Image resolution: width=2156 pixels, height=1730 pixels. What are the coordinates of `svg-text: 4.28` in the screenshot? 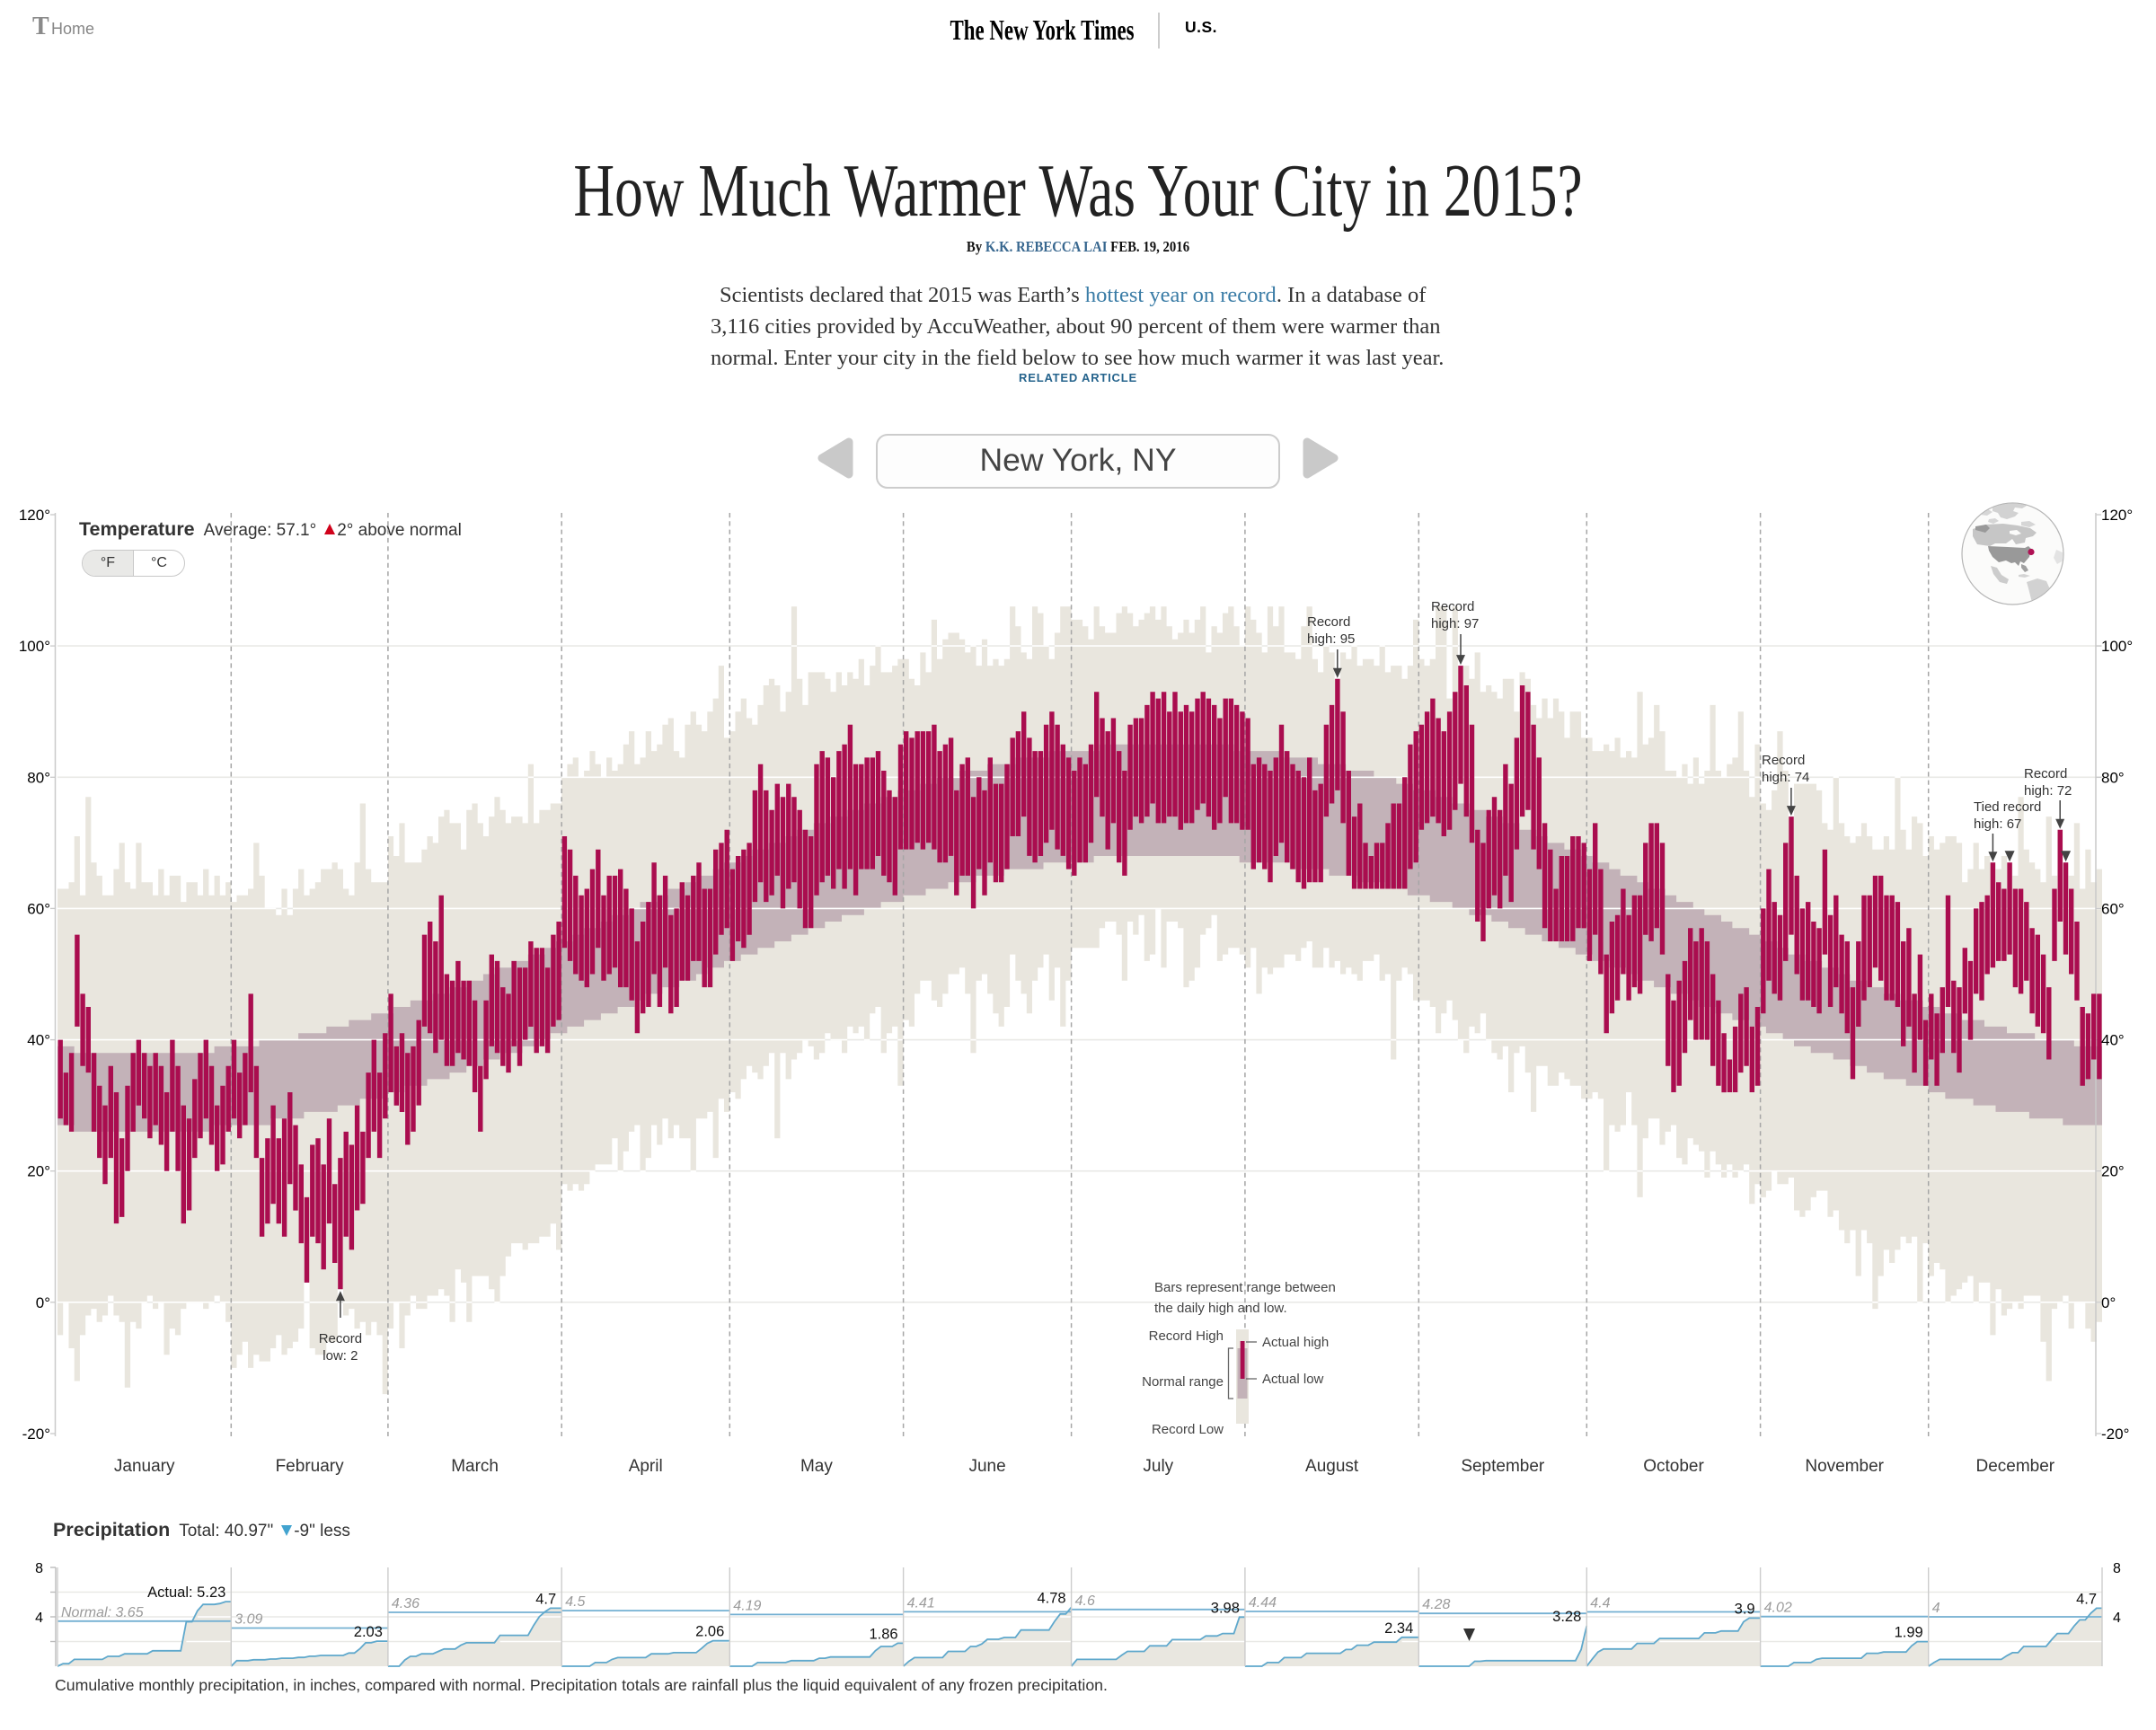 It's located at (1436, 1604).